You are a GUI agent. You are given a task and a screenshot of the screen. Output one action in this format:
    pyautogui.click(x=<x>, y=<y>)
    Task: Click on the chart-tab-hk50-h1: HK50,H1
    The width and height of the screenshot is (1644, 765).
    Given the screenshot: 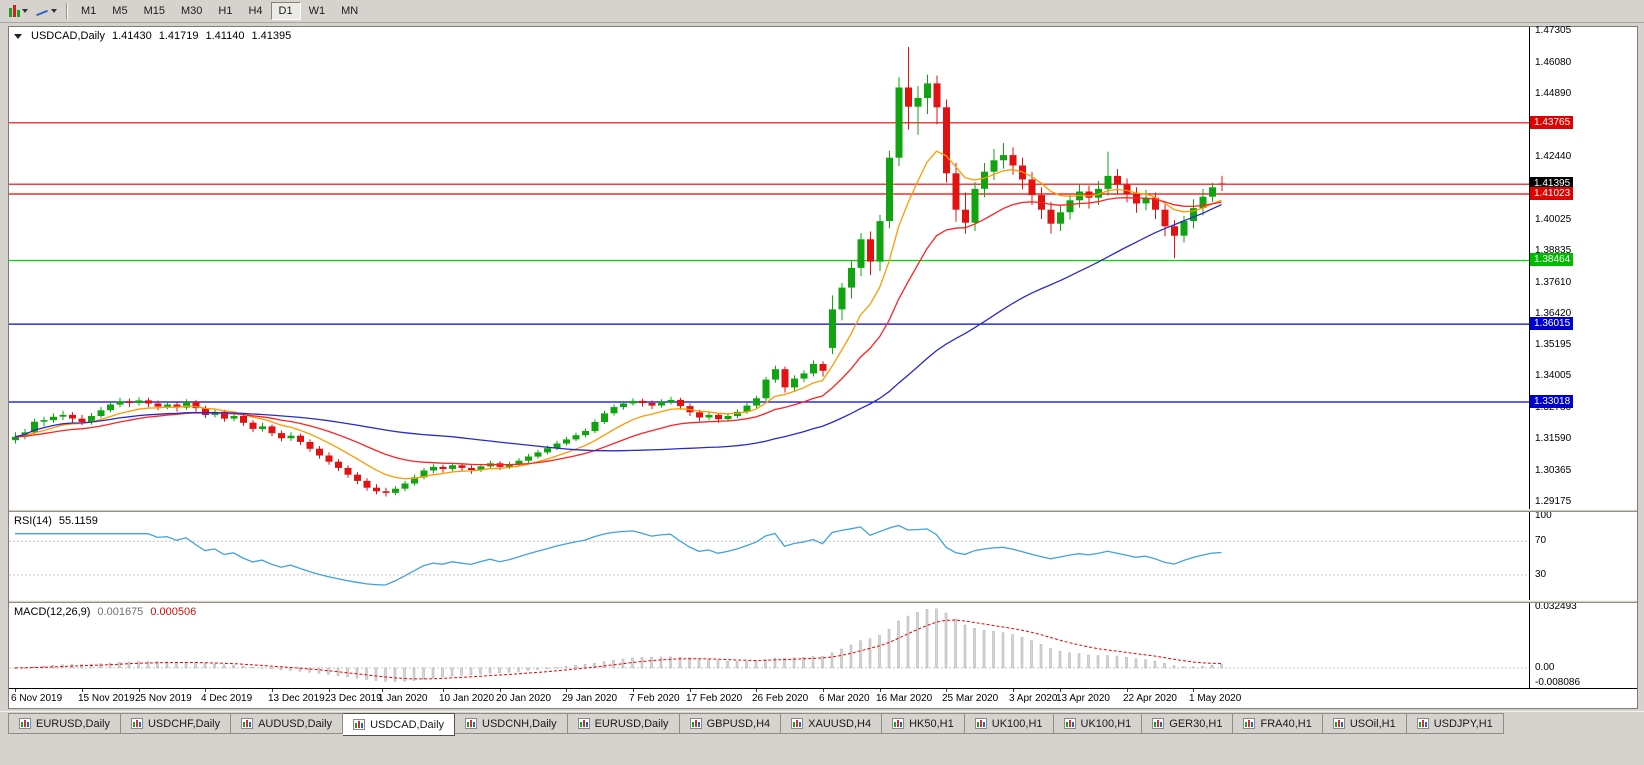 What is the action you would take?
    pyautogui.click(x=923, y=723)
    